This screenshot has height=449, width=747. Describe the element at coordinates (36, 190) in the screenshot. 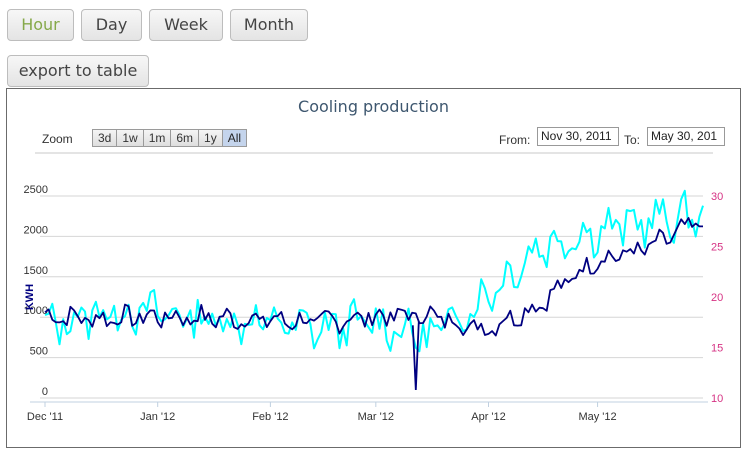

I see `y-tick-label: 2500` at that location.